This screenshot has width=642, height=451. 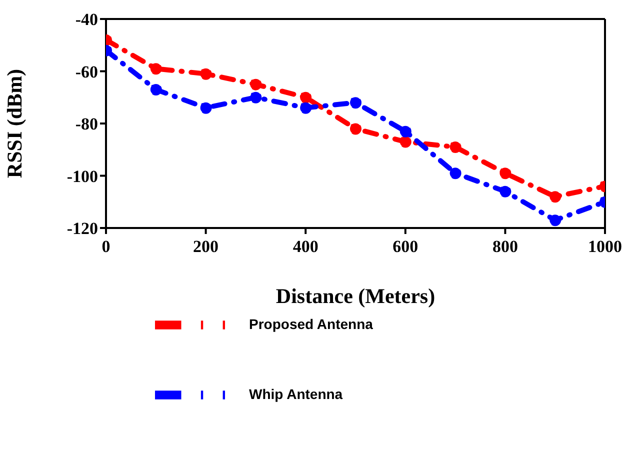 I want to click on x-axis-title: Distance (Meters), so click(x=356, y=296).